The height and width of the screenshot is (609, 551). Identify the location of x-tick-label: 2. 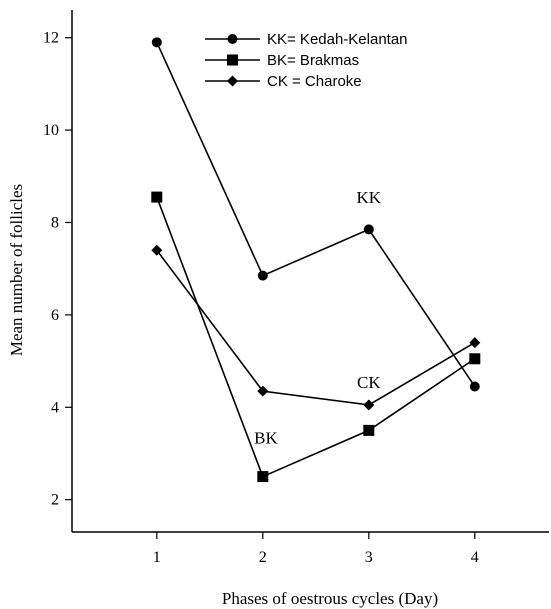
(263, 557).